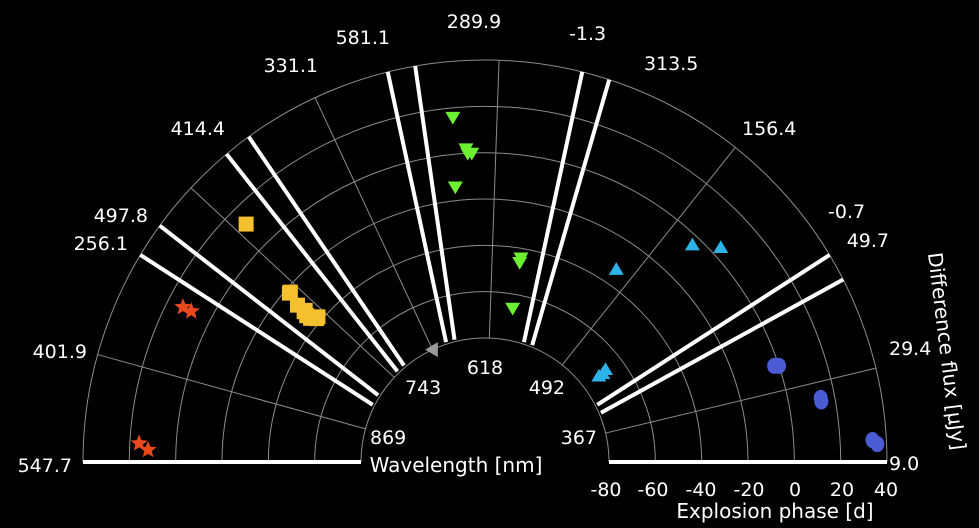 This screenshot has height=528, width=979. What do you see at coordinates (605, 490) in the screenshot?
I see `radial-tick-label: -80` at bounding box center [605, 490].